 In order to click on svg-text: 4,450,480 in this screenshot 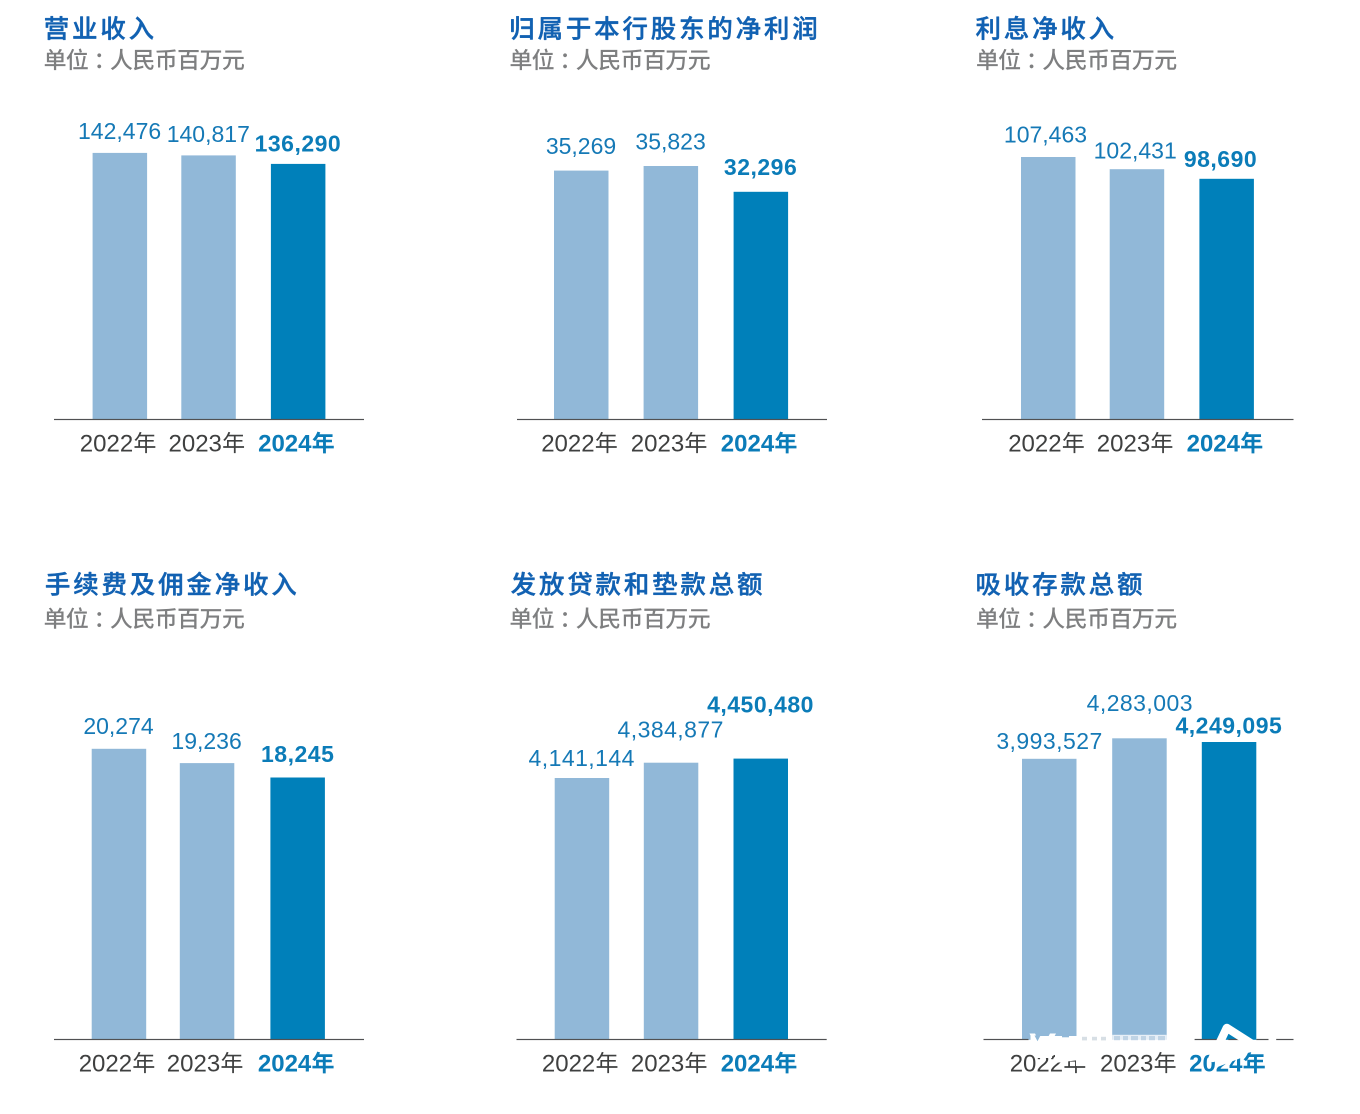, I will do `click(760, 705)`.